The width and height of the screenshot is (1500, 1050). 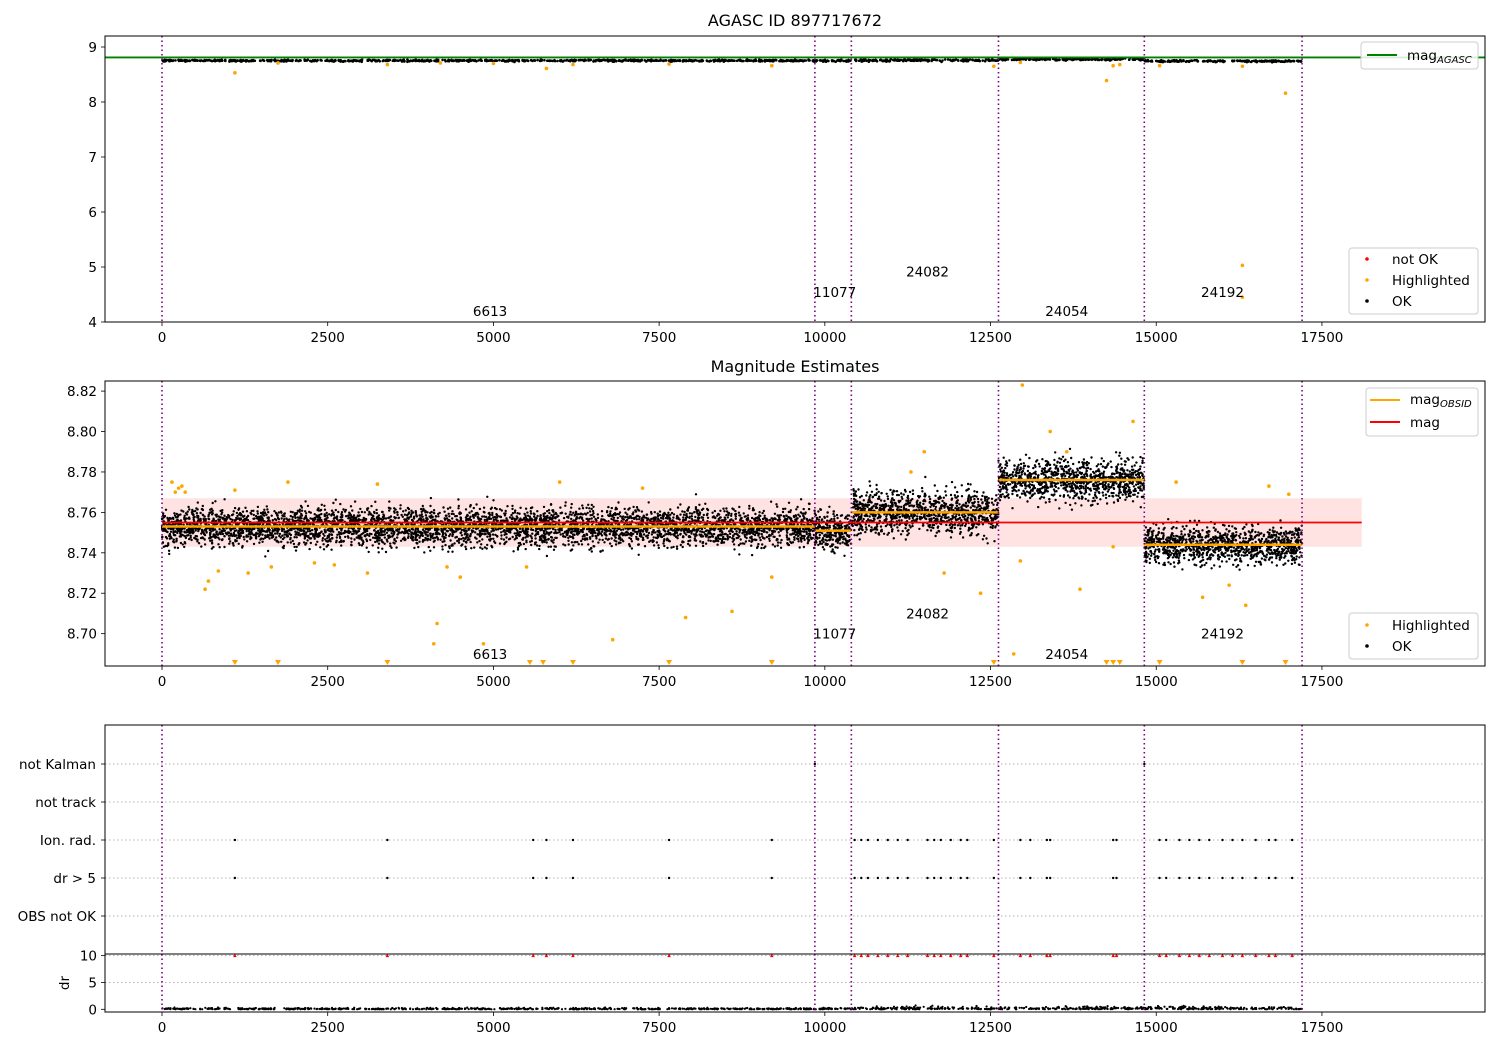 I want to click on agasc-x-tick-label: 17500, so click(x=1321, y=338).